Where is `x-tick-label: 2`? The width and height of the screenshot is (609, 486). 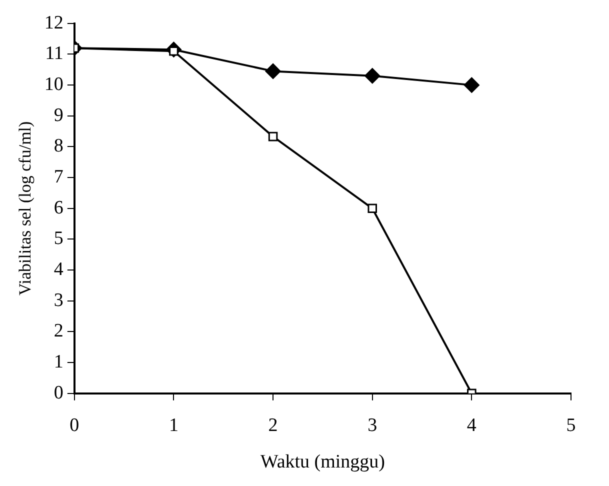 x-tick-label: 2 is located at coordinates (273, 425).